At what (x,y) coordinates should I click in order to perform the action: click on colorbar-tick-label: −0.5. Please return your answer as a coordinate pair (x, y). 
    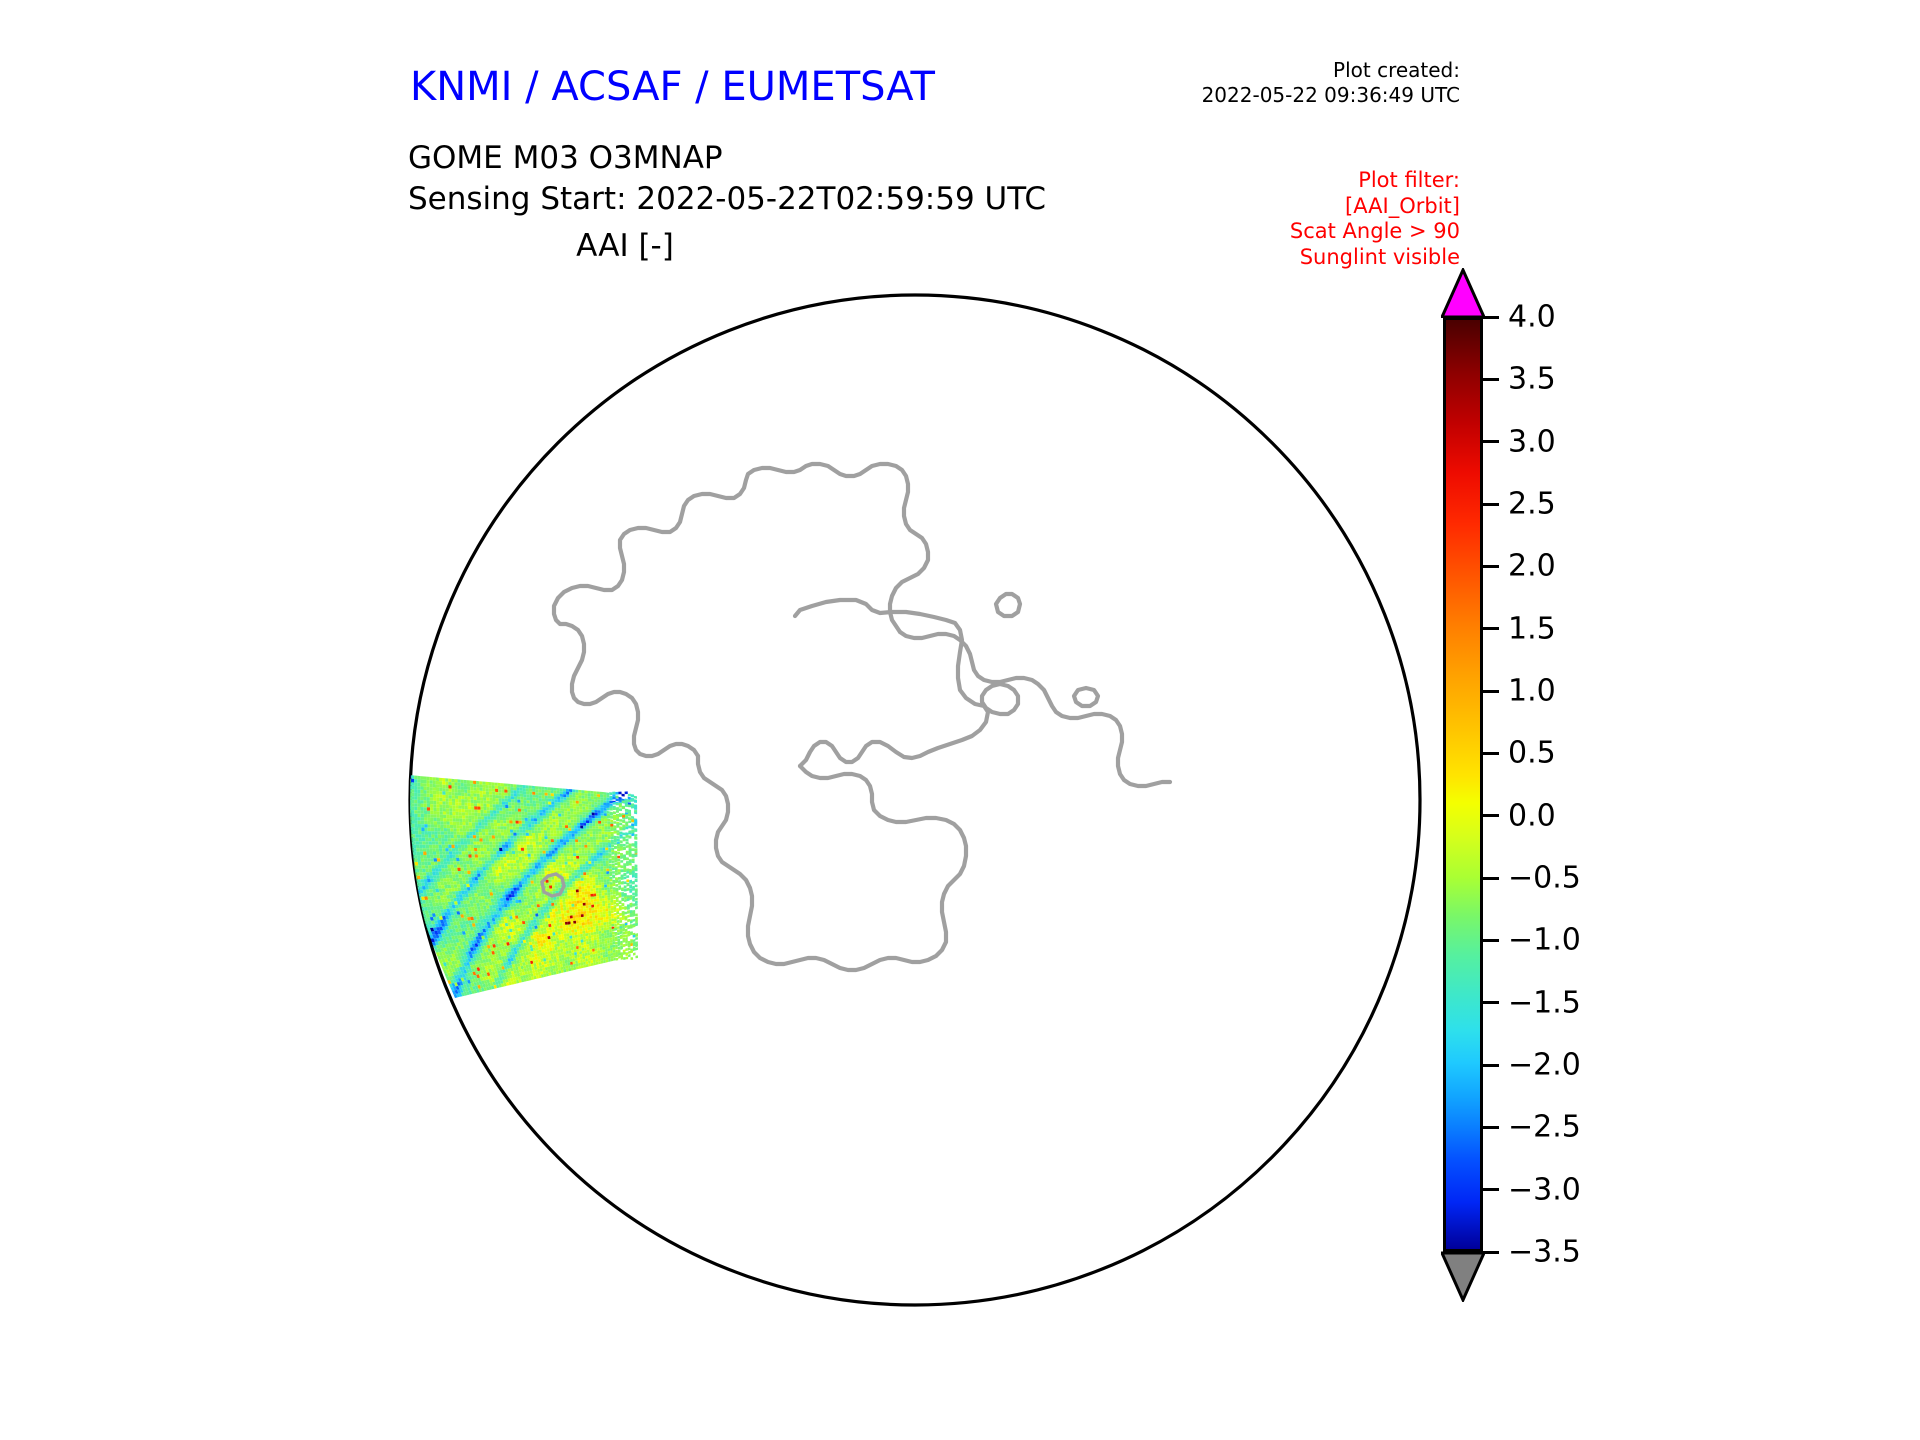
    Looking at the image, I should click on (1544, 878).